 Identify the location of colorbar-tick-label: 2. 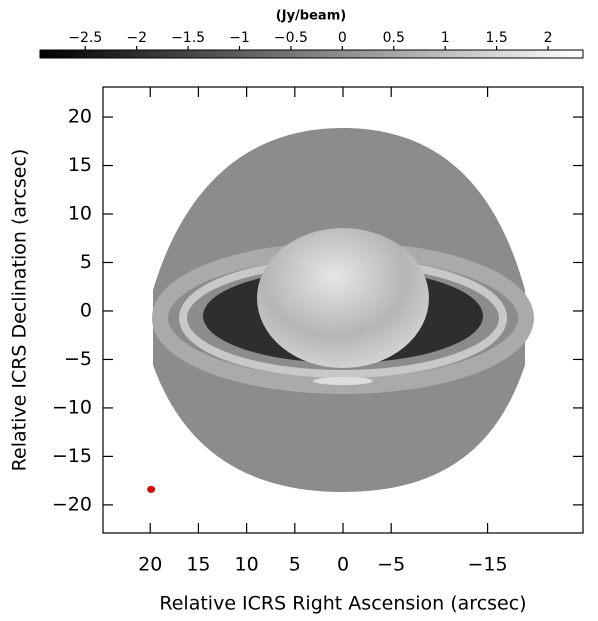
(548, 38).